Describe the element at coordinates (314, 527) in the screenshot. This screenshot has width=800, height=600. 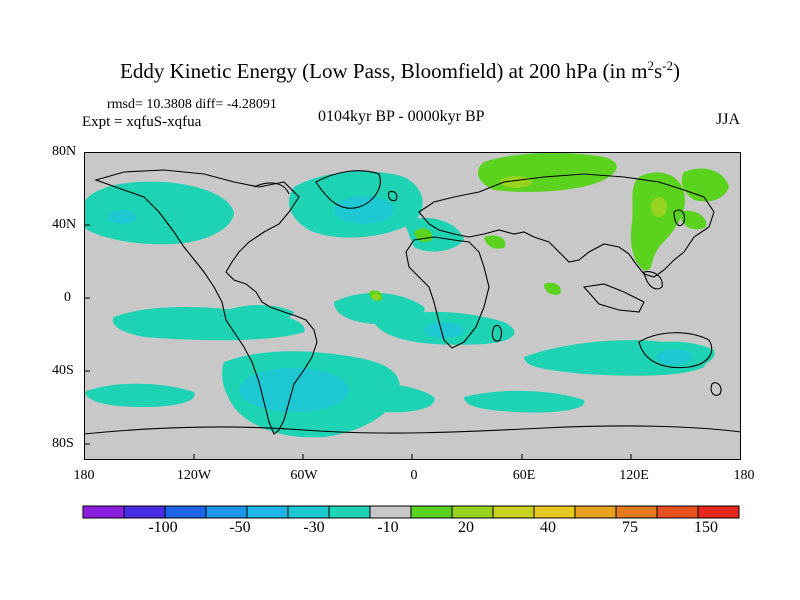
I see `colorbar-label-minus30: -30` at that location.